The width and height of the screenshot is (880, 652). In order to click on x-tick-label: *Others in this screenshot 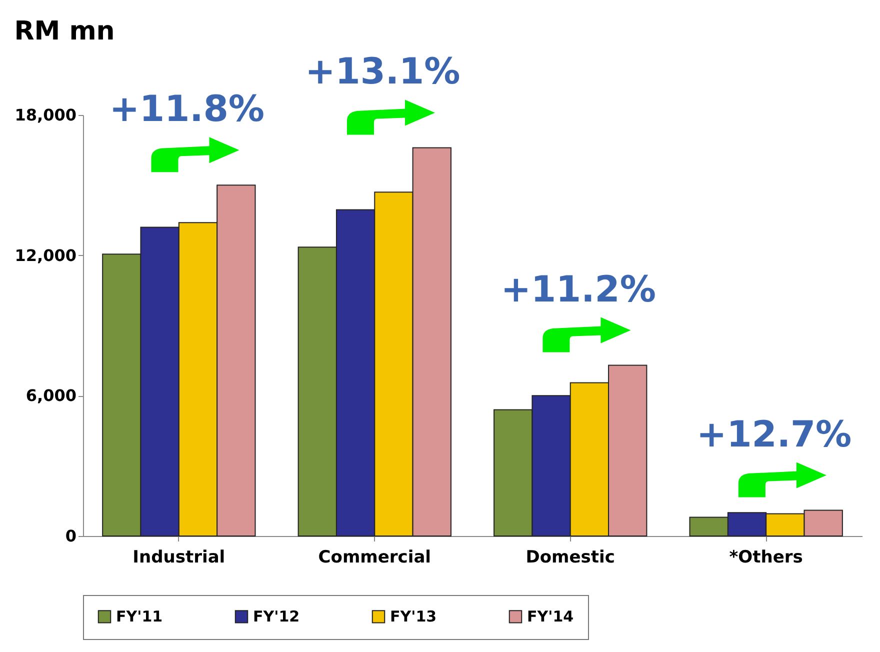, I will do `click(766, 558)`.